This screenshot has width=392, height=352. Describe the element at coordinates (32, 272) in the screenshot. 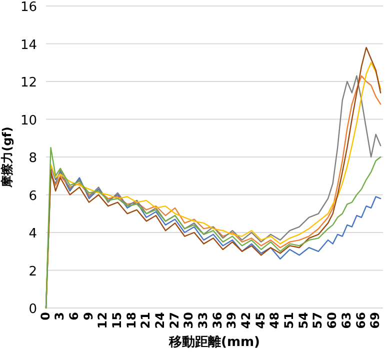

I see `y-tick-label: 2` at that location.